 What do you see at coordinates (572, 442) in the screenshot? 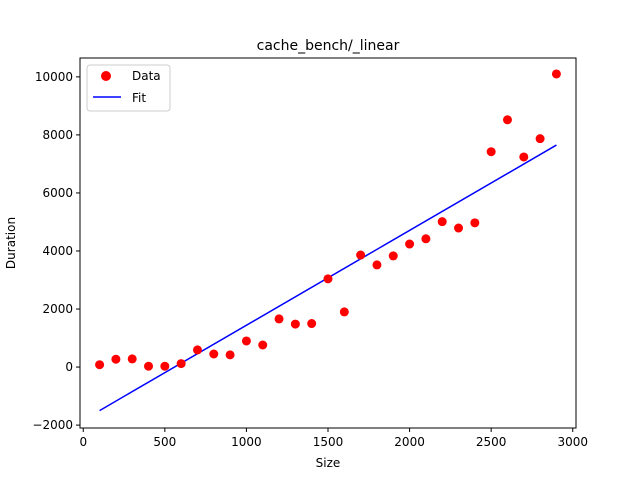
I see `x-tick-label: 3000` at bounding box center [572, 442].